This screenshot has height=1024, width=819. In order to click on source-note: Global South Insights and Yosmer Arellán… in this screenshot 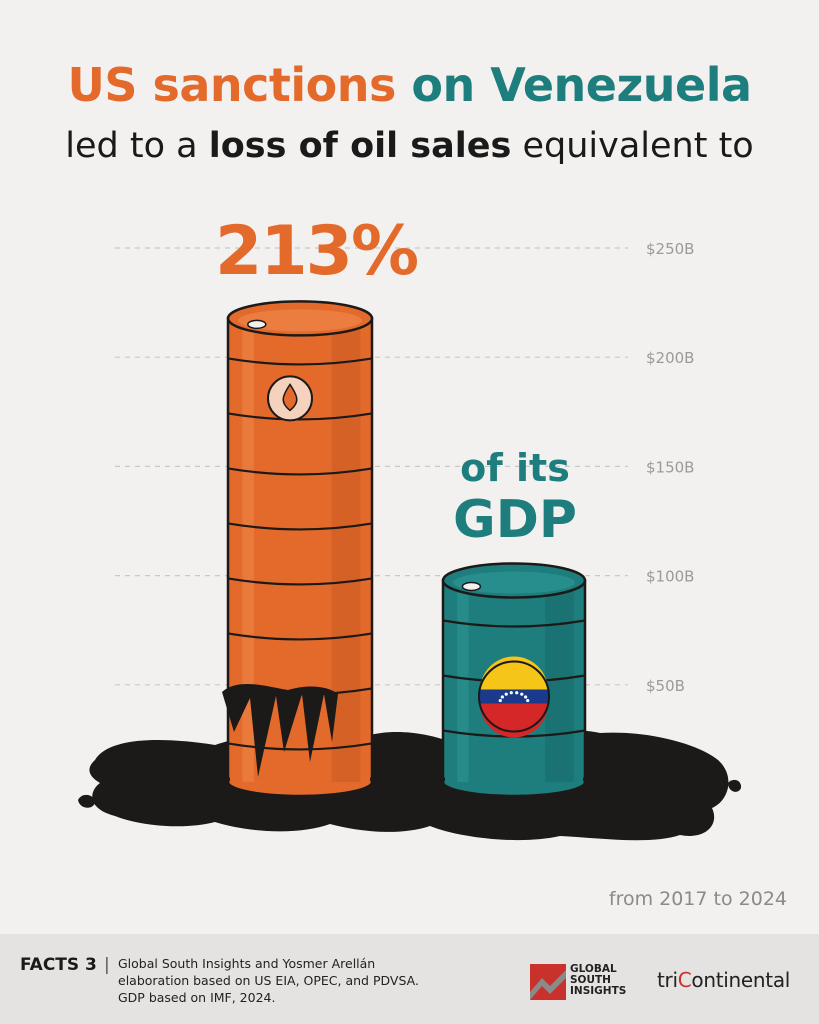, I will do `click(308, 980)`.